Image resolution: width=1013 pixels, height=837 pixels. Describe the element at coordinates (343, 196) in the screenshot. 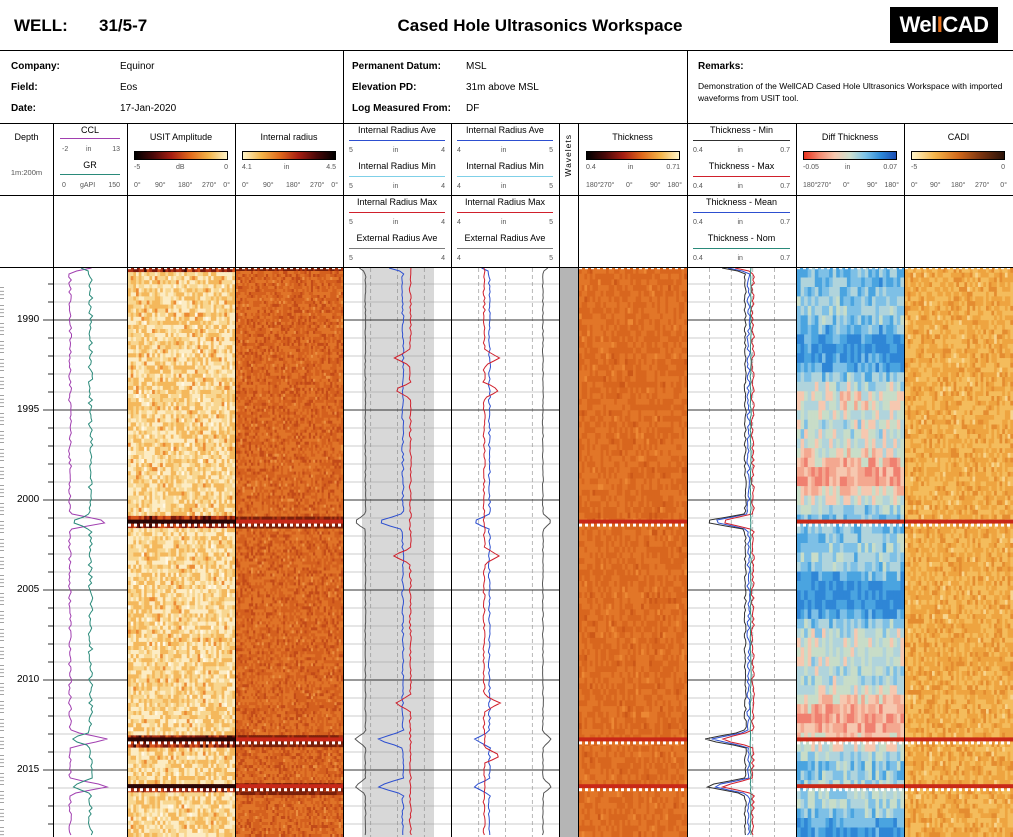

I see `divider-intrad` at that location.